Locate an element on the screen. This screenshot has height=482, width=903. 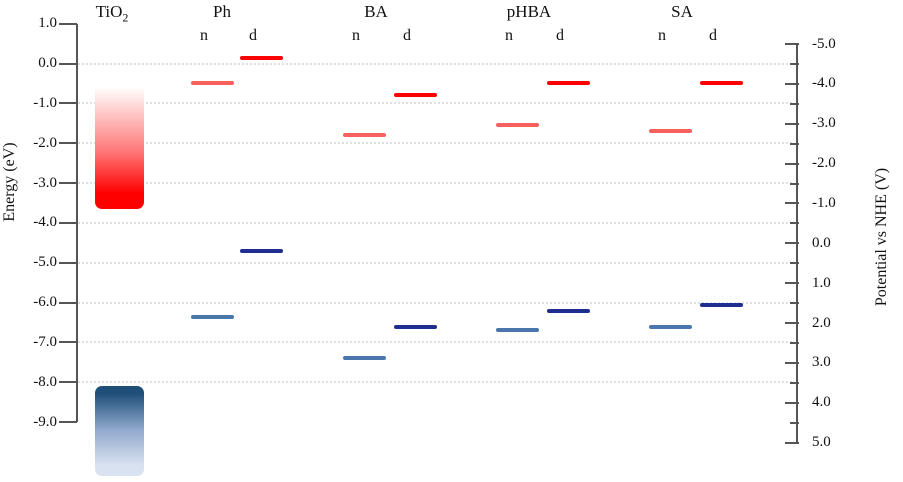
group-title-pHBA: pHBA is located at coordinates (529, 11).